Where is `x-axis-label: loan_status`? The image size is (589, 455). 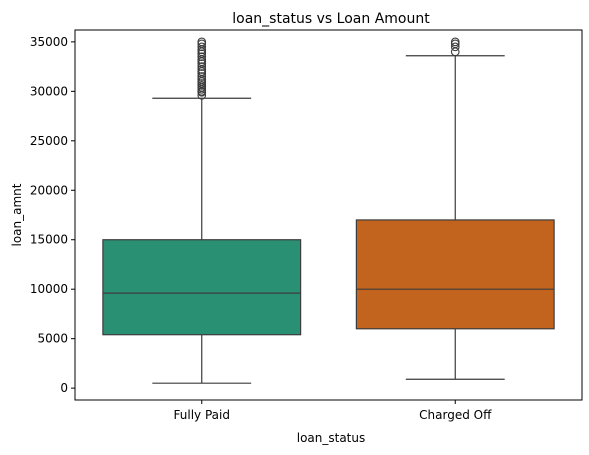 x-axis-label: loan_status is located at coordinates (331, 438).